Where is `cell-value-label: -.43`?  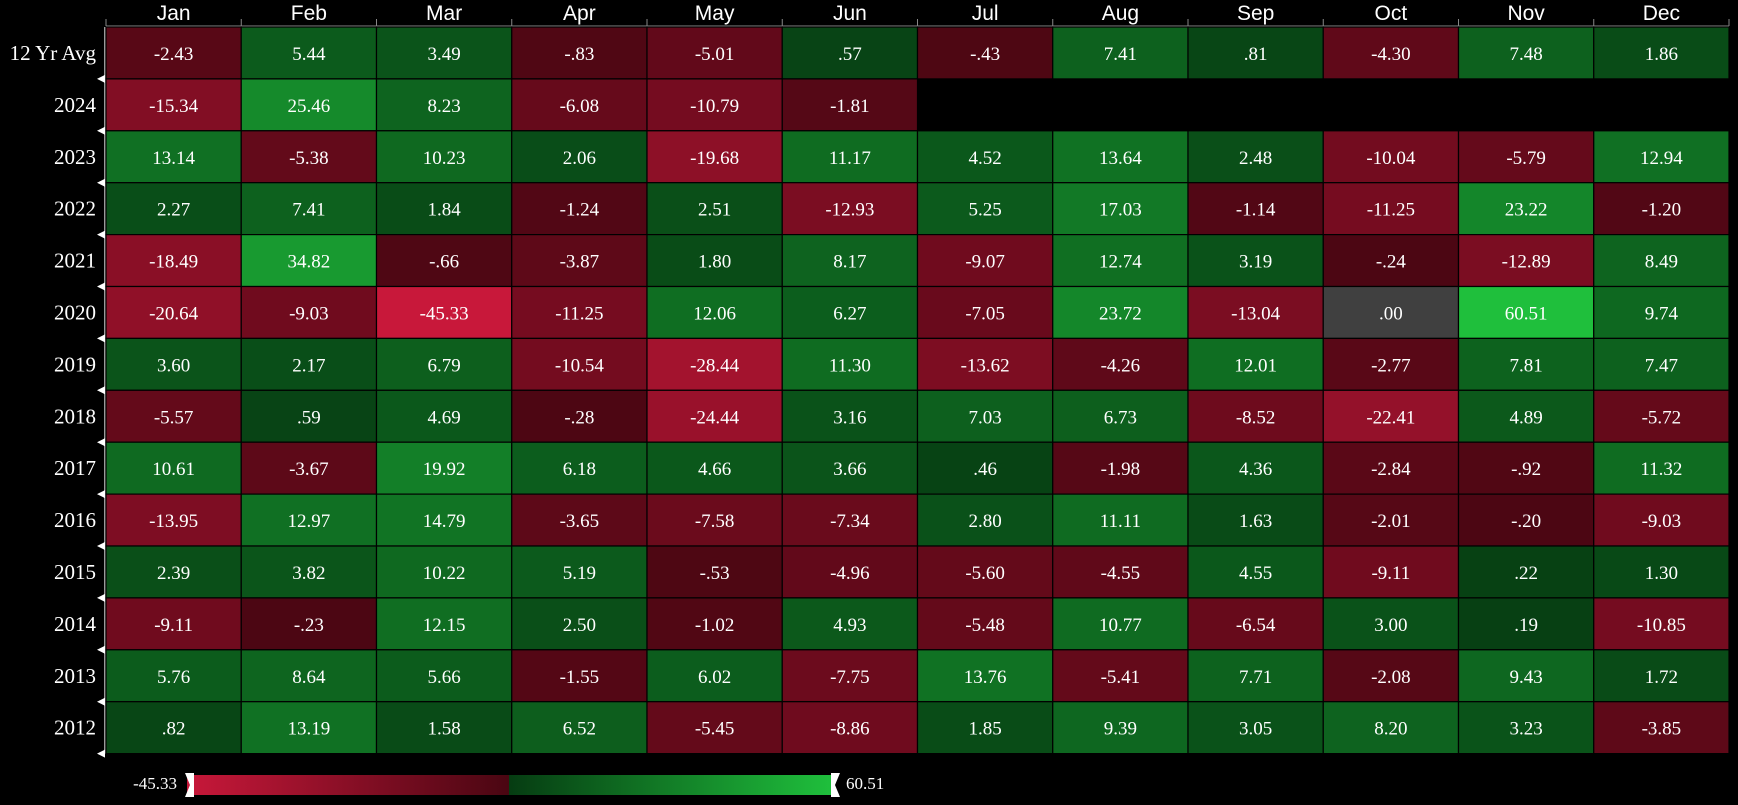
cell-value-label: -.43 is located at coordinates (985, 54).